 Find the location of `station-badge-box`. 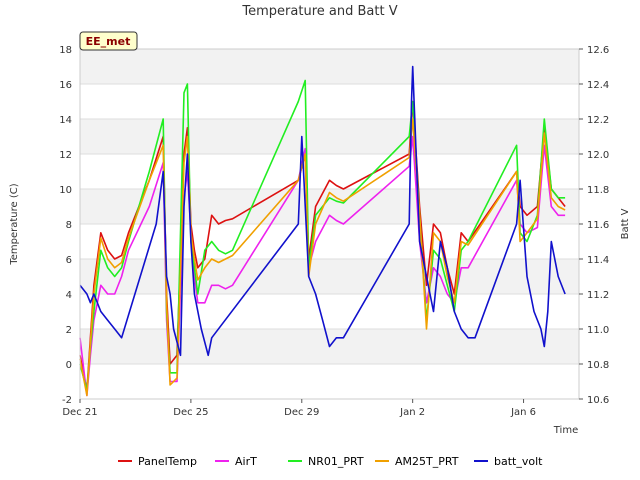

station-badge-box is located at coordinates (108, 41).